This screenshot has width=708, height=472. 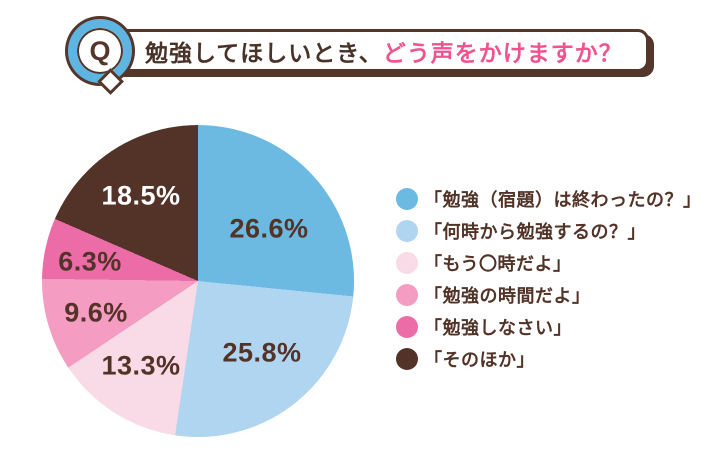 I want to click on question-text-accent: どう声をかけますか？, so click(x=502, y=52).